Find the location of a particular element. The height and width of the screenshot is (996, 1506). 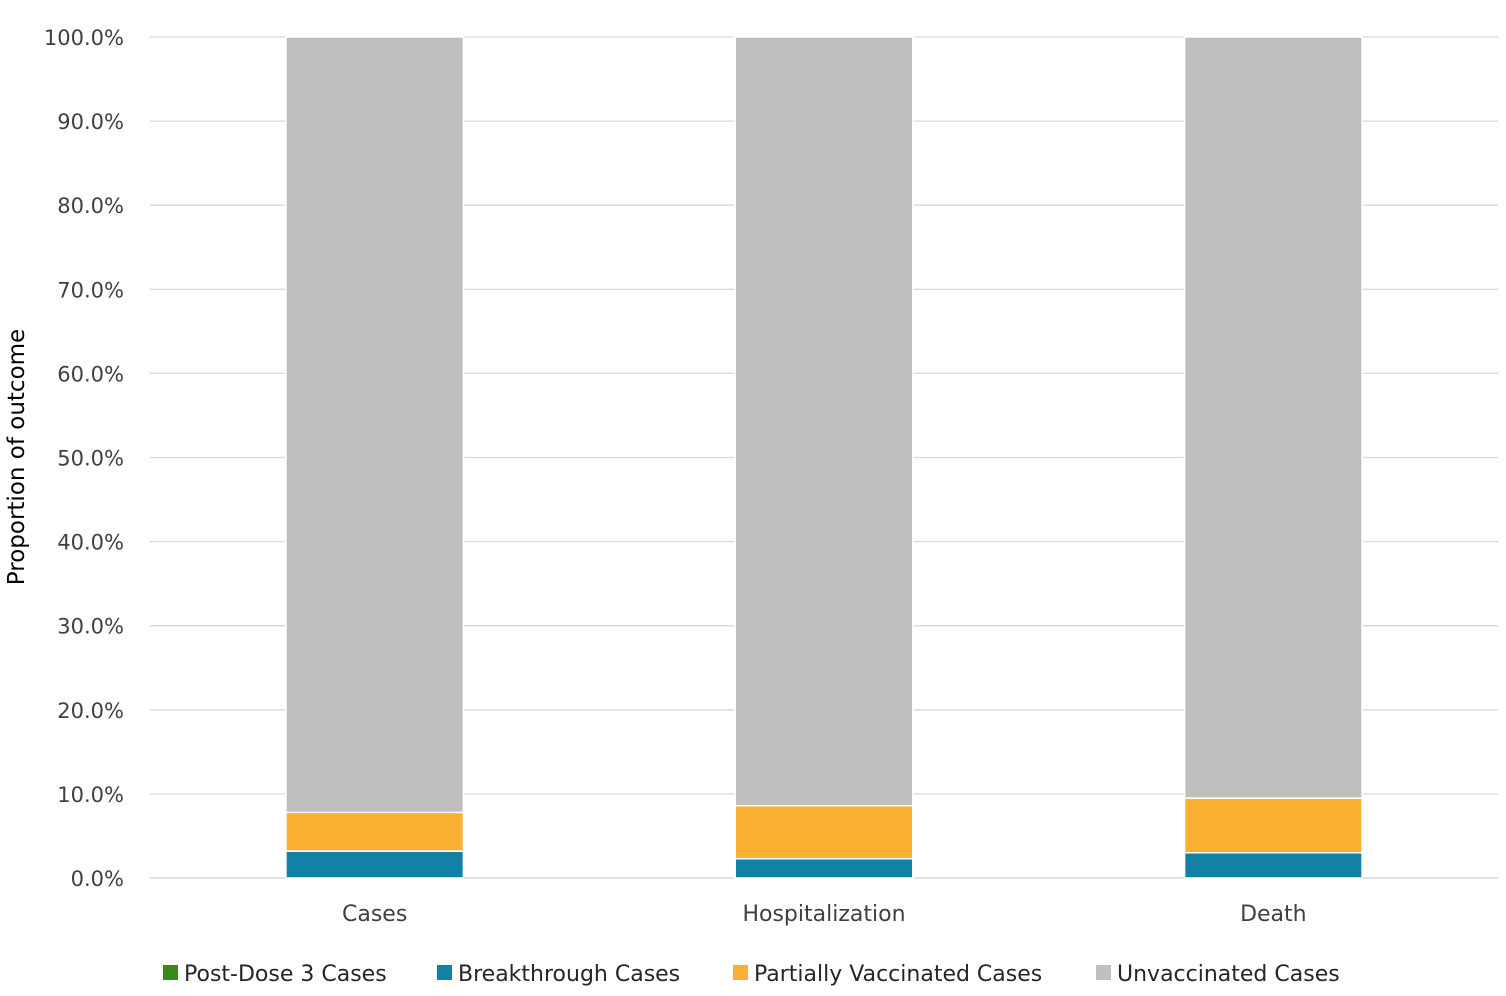

y-tick-label: 10.0% is located at coordinates (90, 795).